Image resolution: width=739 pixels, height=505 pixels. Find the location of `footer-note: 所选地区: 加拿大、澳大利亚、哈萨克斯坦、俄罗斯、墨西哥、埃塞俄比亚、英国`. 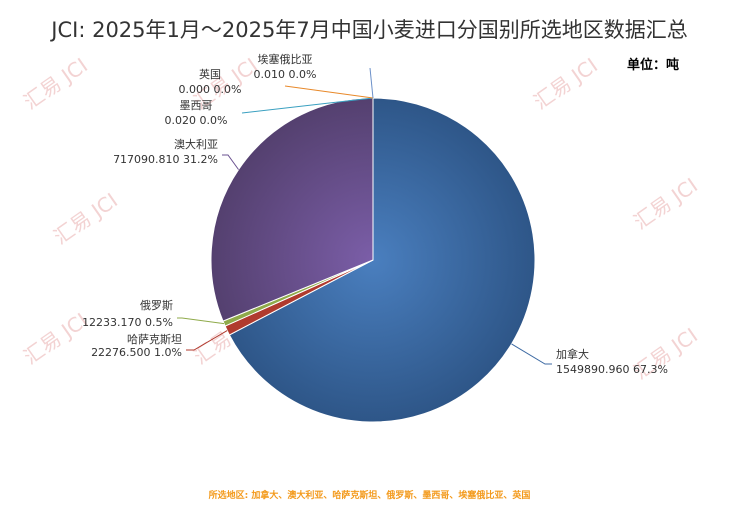

footer-note: 所选地区: 加拿大、澳大利亚、哈萨克斯坦、俄罗斯、墨西哥、埃塞俄比亚、英国 is located at coordinates (369, 496).